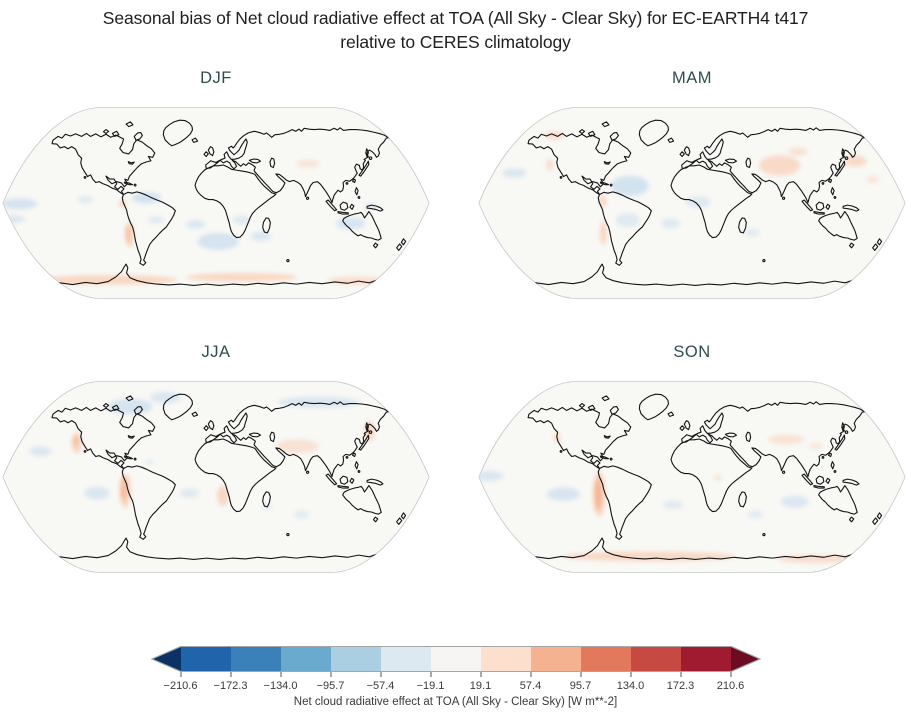 This screenshot has width=911, height=726. What do you see at coordinates (216, 78) in the screenshot?
I see `panel-title-djf: DJF` at bounding box center [216, 78].